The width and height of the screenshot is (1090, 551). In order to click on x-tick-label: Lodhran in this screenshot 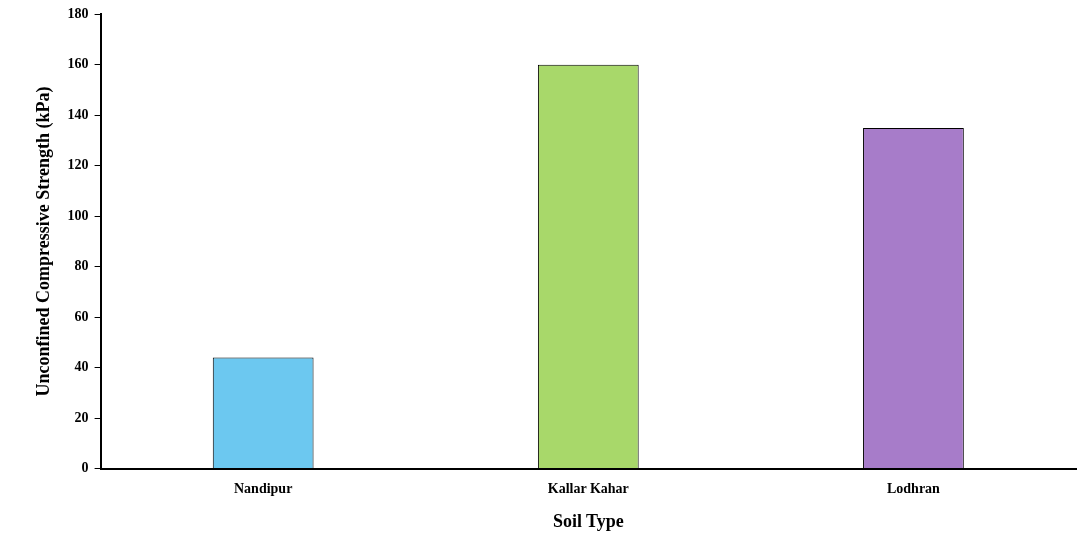, I will do `click(913, 488)`.